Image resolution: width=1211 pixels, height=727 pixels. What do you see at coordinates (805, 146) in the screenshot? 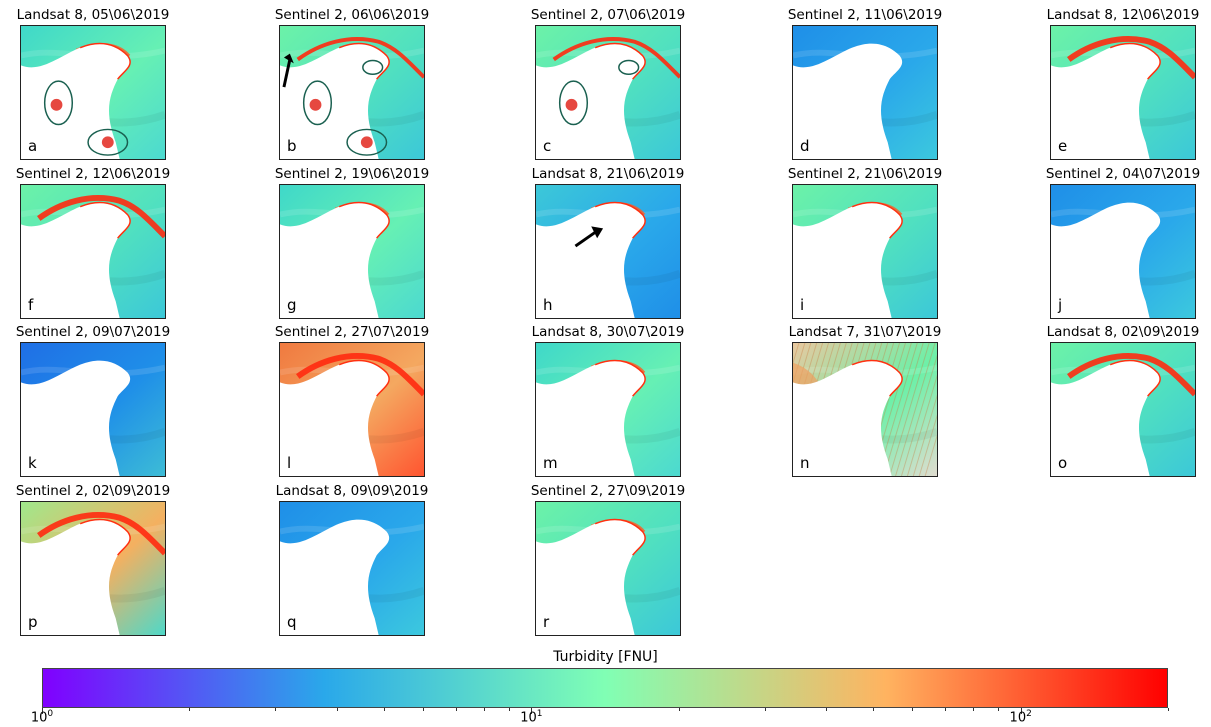
I see `panel-letter: d` at bounding box center [805, 146].